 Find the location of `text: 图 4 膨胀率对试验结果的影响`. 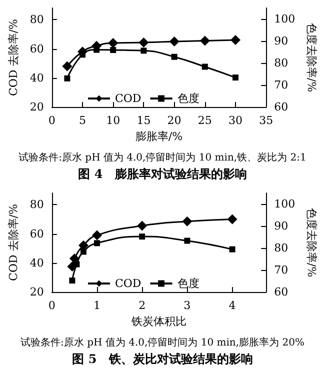

text: 图 4 膨胀率对试验结果的影响 is located at coordinates (162, 174).